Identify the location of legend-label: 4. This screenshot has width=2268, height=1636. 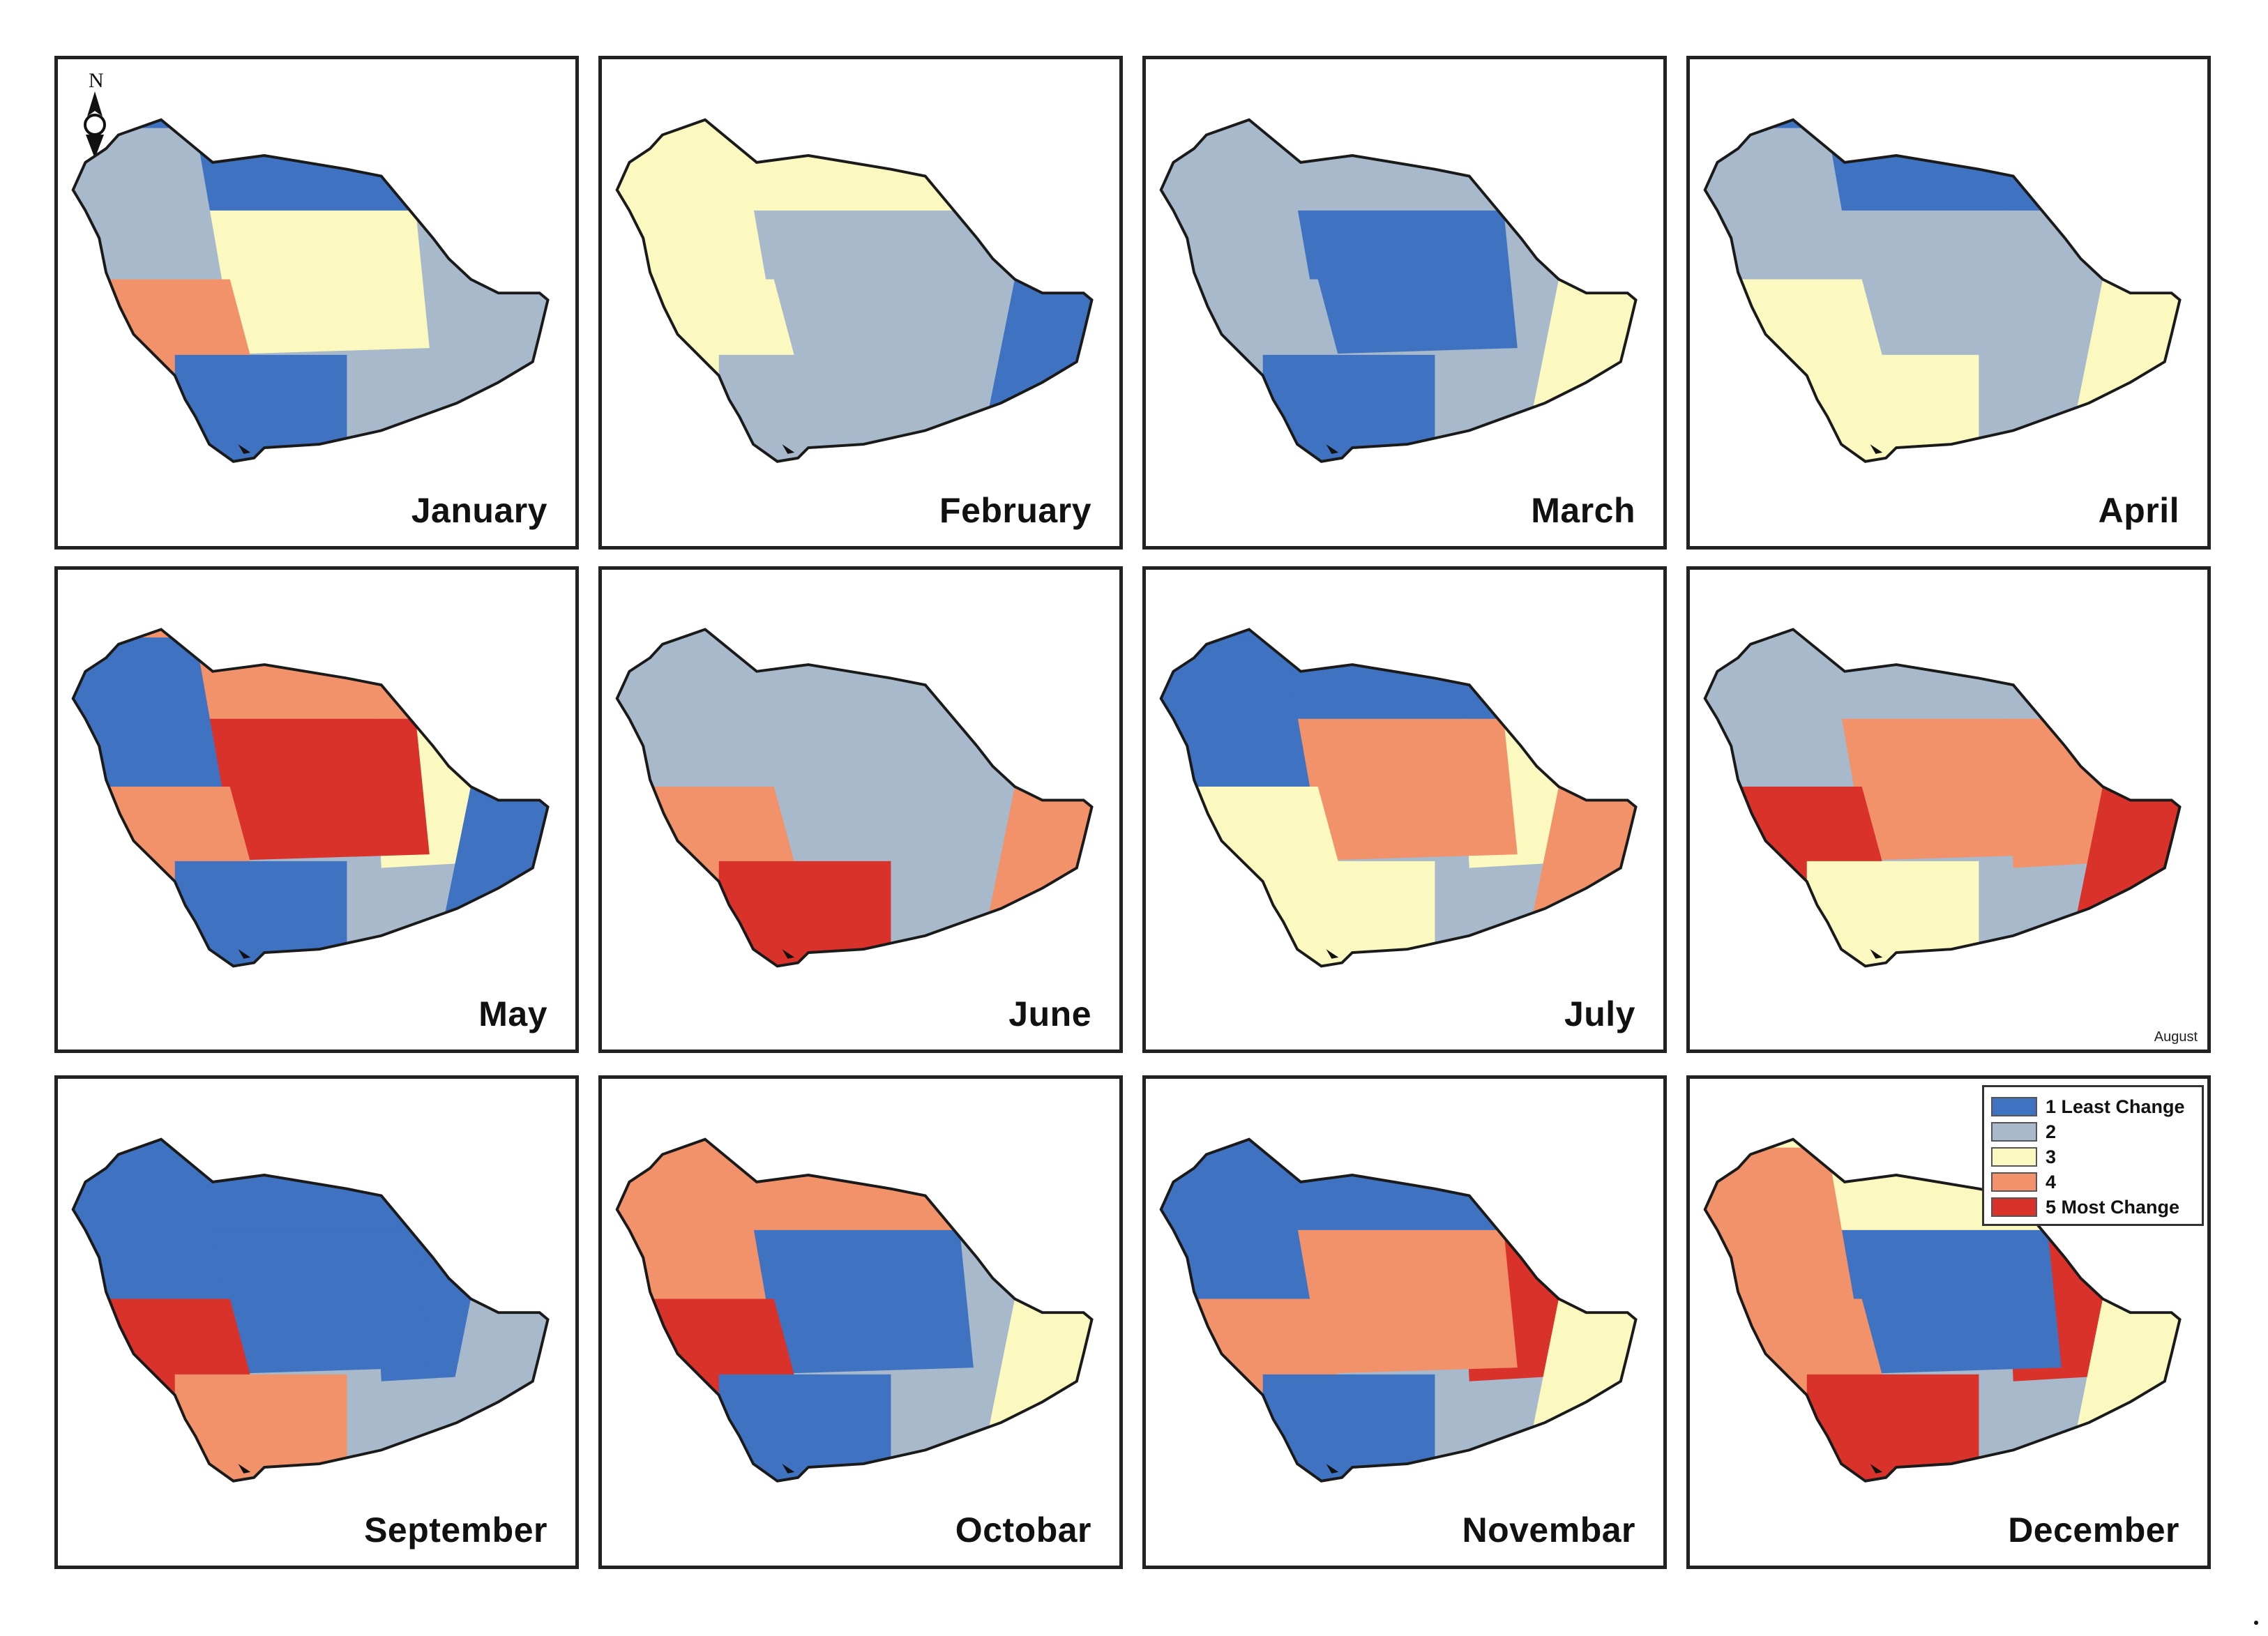
(2051, 1182).